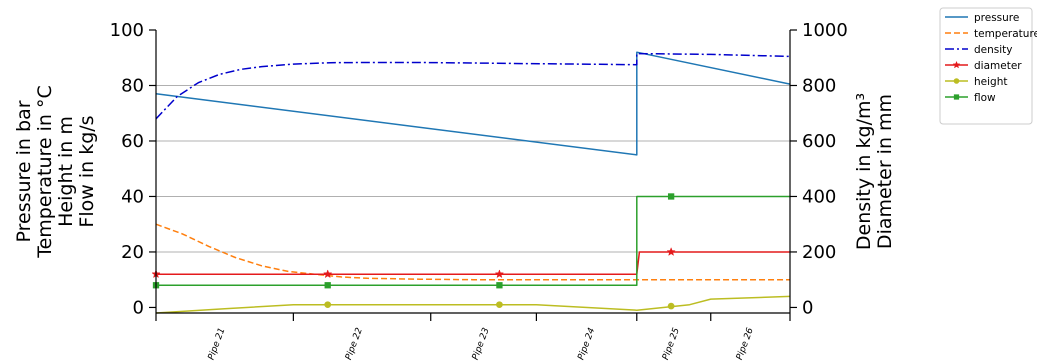  I want to click on series-line-diameter, so click(473, 263).